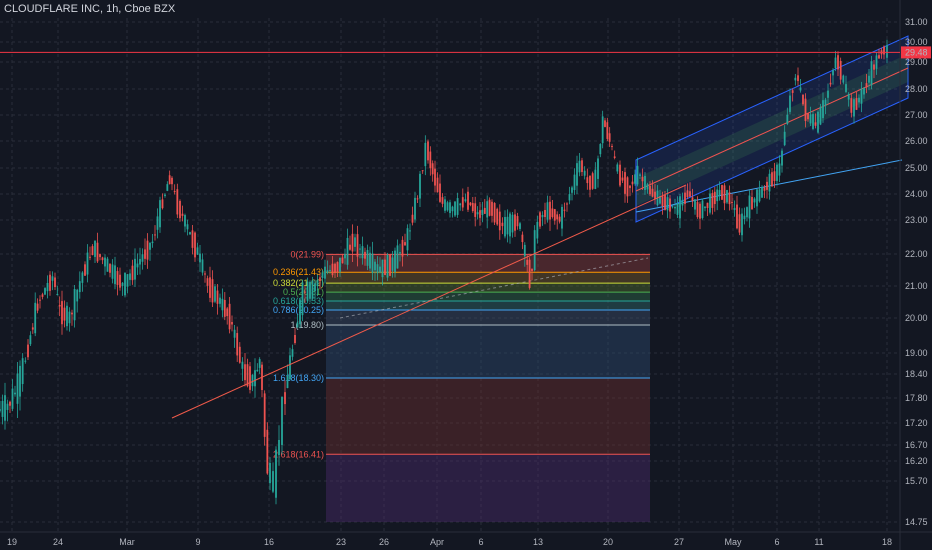 Image resolution: width=932 pixels, height=550 pixels. What do you see at coordinates (538, 542) in the screenshot?
I see `time-tick-label: 13` at bounding box center [538, 542].